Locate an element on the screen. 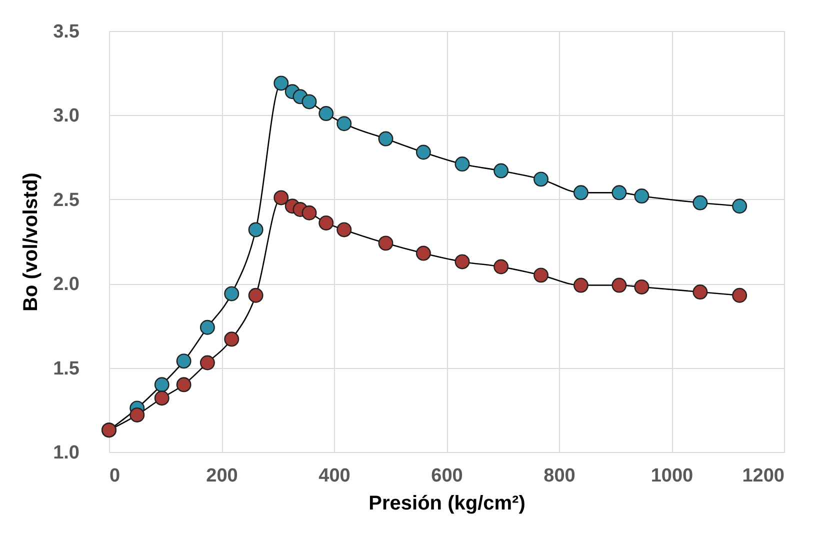  y-tick-label: 3.5 is located at coordinates (66, 32).